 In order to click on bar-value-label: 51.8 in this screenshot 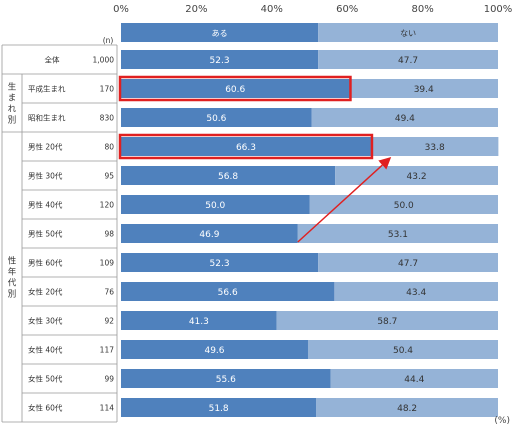, I will do `click(219, 409)`.